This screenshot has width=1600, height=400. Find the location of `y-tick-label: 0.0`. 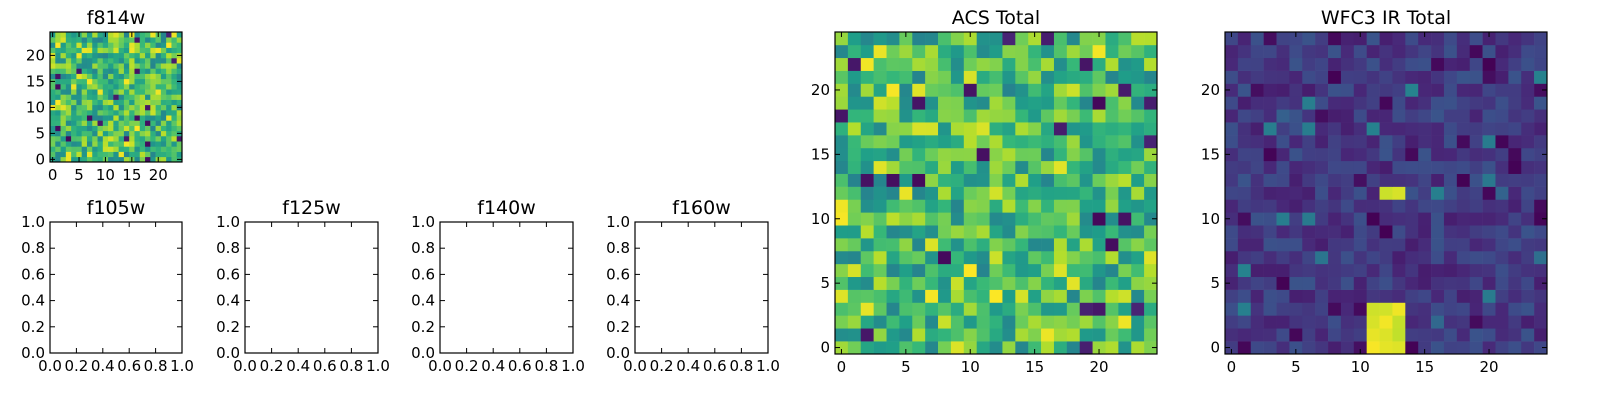

y-tick-label: 0.0 is located at coordinates (423, 353).